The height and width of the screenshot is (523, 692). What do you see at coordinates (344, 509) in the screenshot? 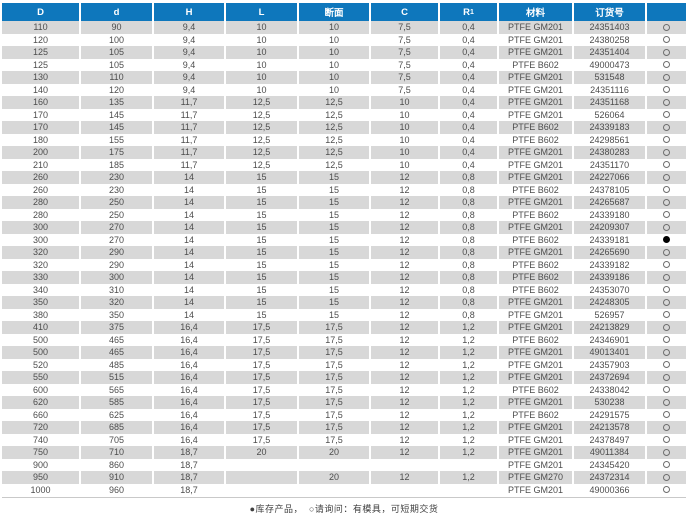
I see `availability-legend: ●库存产品， ○请询问：有模具，可短期交货` at bounding box center [344, 509].